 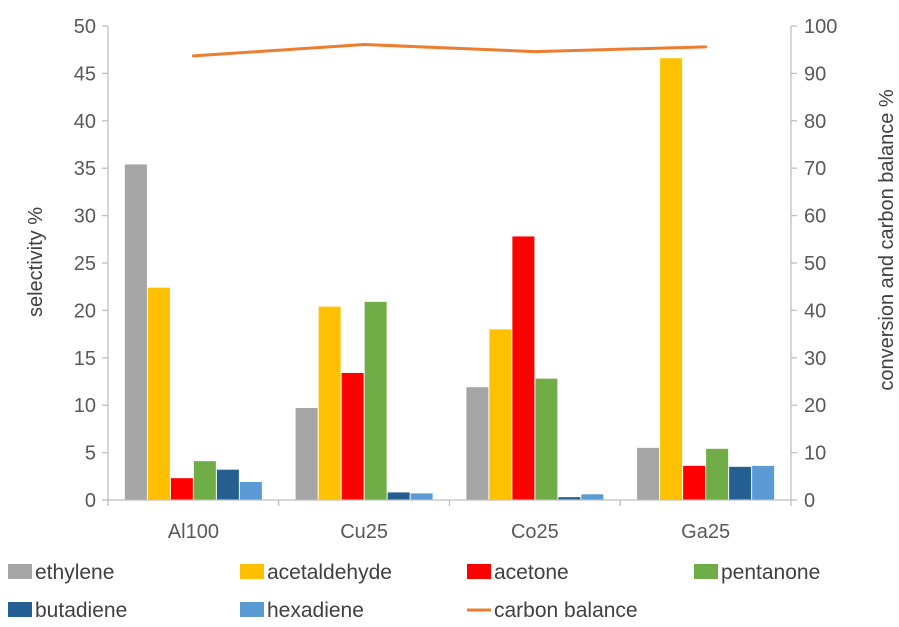 I want to click on right-tick-label: 90, so click(x=815, y=74).